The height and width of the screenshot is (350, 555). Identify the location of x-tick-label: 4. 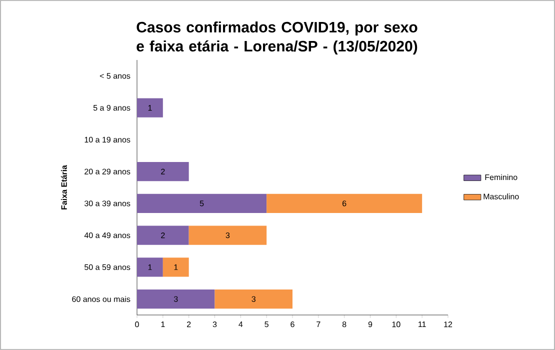
(240, 325).